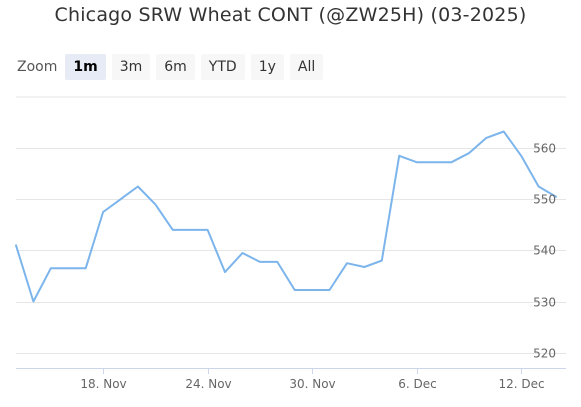 Image resolution: width=581 pixels, height=407 pixels. Describe the element at coordinates (37, 67) in the screenshot. I see `zoom-label: Zoom` at that location.